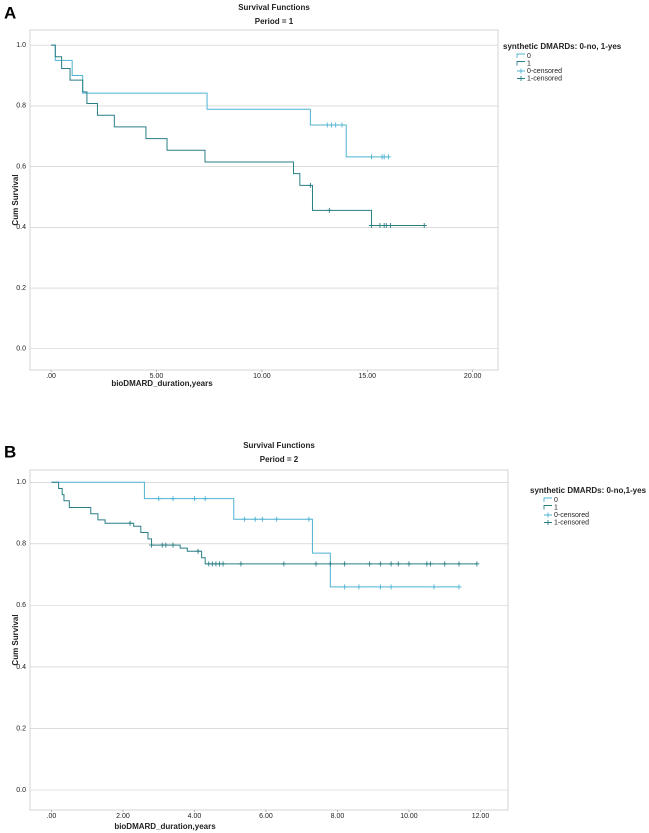 This screenshot has width=649, height=833. What do you see at coordinates (10, 451) in the screenshot?
I see `panel-label: B` at bounding box center [10, 451].